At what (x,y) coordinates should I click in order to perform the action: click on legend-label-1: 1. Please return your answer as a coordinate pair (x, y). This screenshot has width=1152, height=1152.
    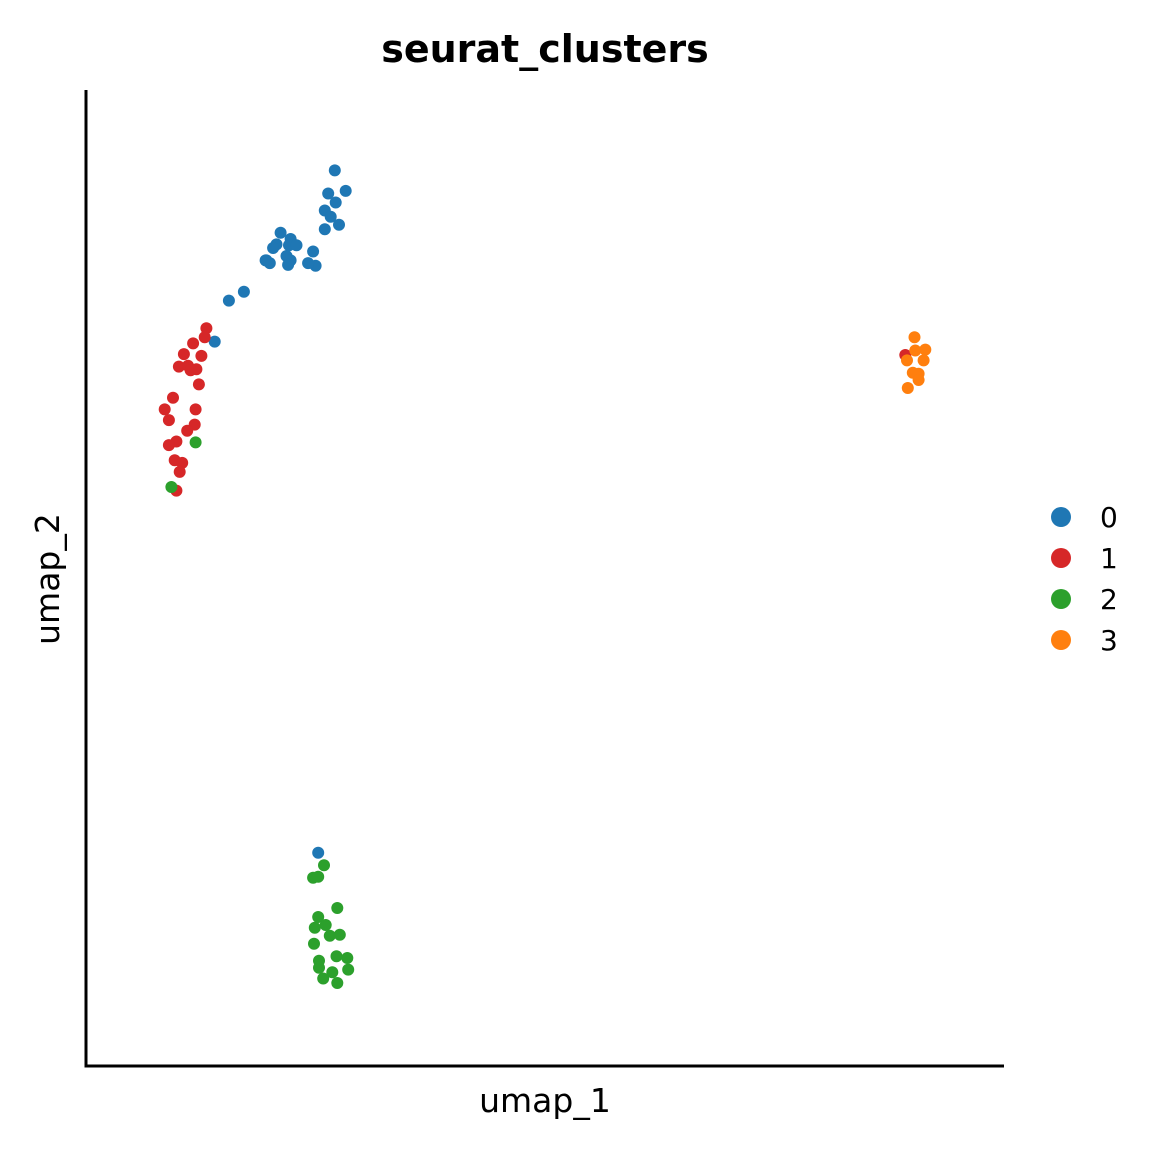
    Looking at the image, I should click on (1109, 558).